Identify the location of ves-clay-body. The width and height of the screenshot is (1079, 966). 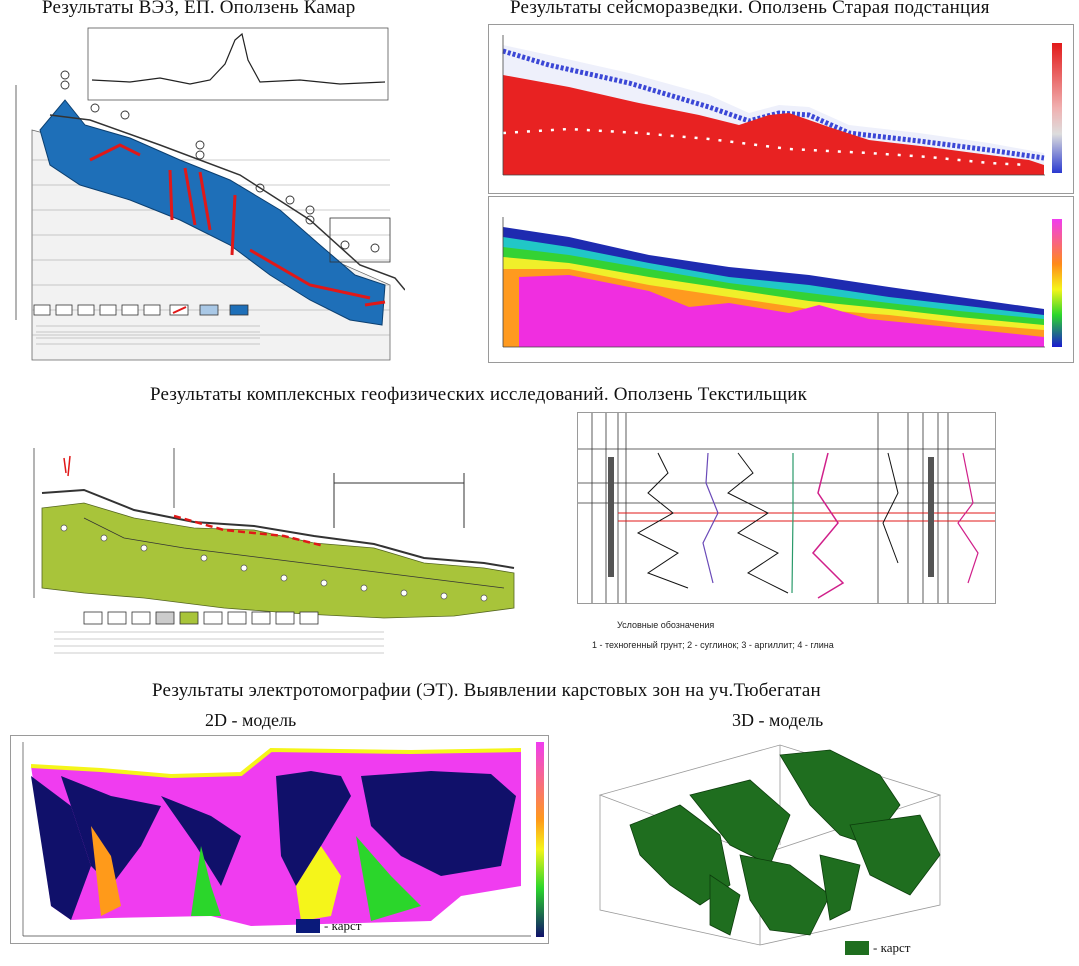
(212, 212).